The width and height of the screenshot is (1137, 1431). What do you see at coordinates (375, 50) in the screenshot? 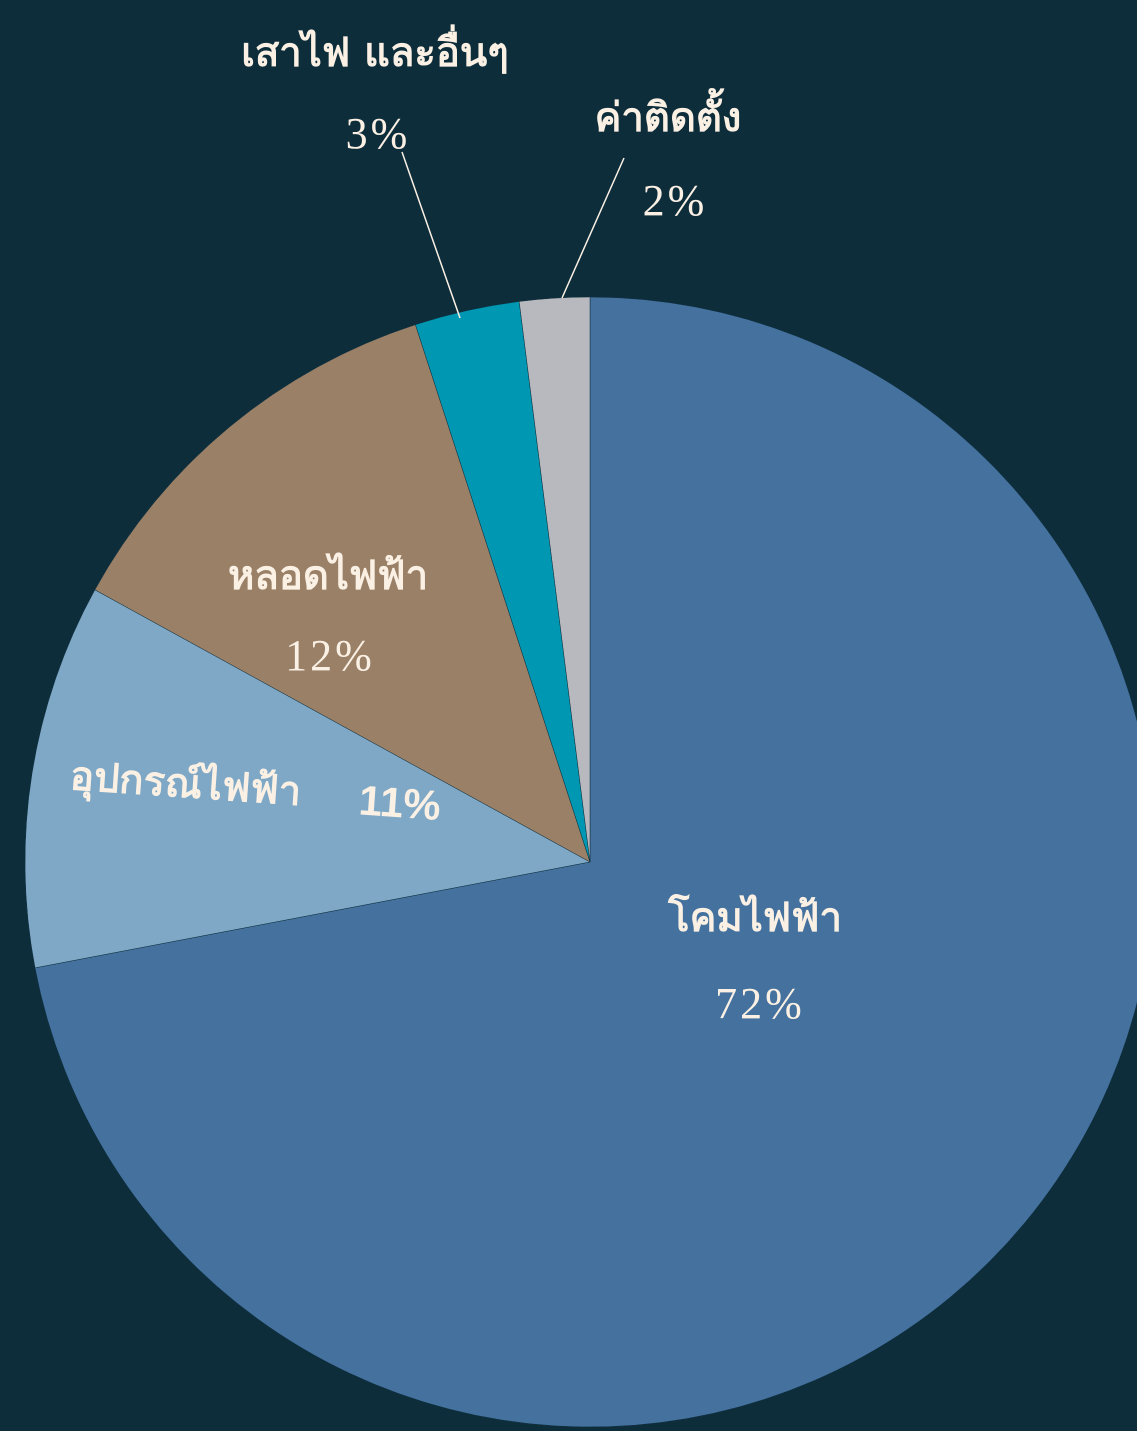
I see `category-label: เสาไฟ และอื่นๆ` at bounding box center [375, 50].